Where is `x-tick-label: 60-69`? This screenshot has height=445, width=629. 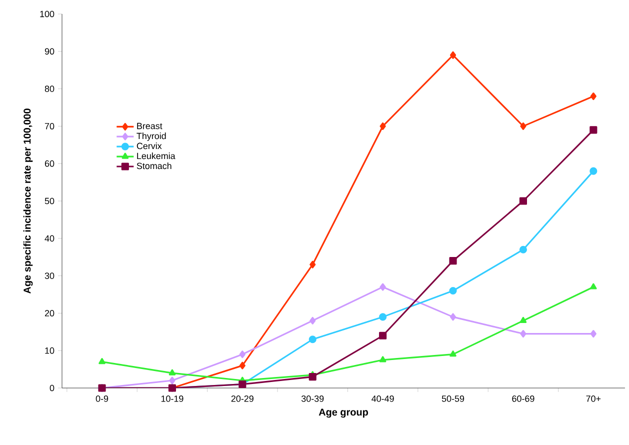
x-tick-label: 60-69 is located at coordinates (523, 399).